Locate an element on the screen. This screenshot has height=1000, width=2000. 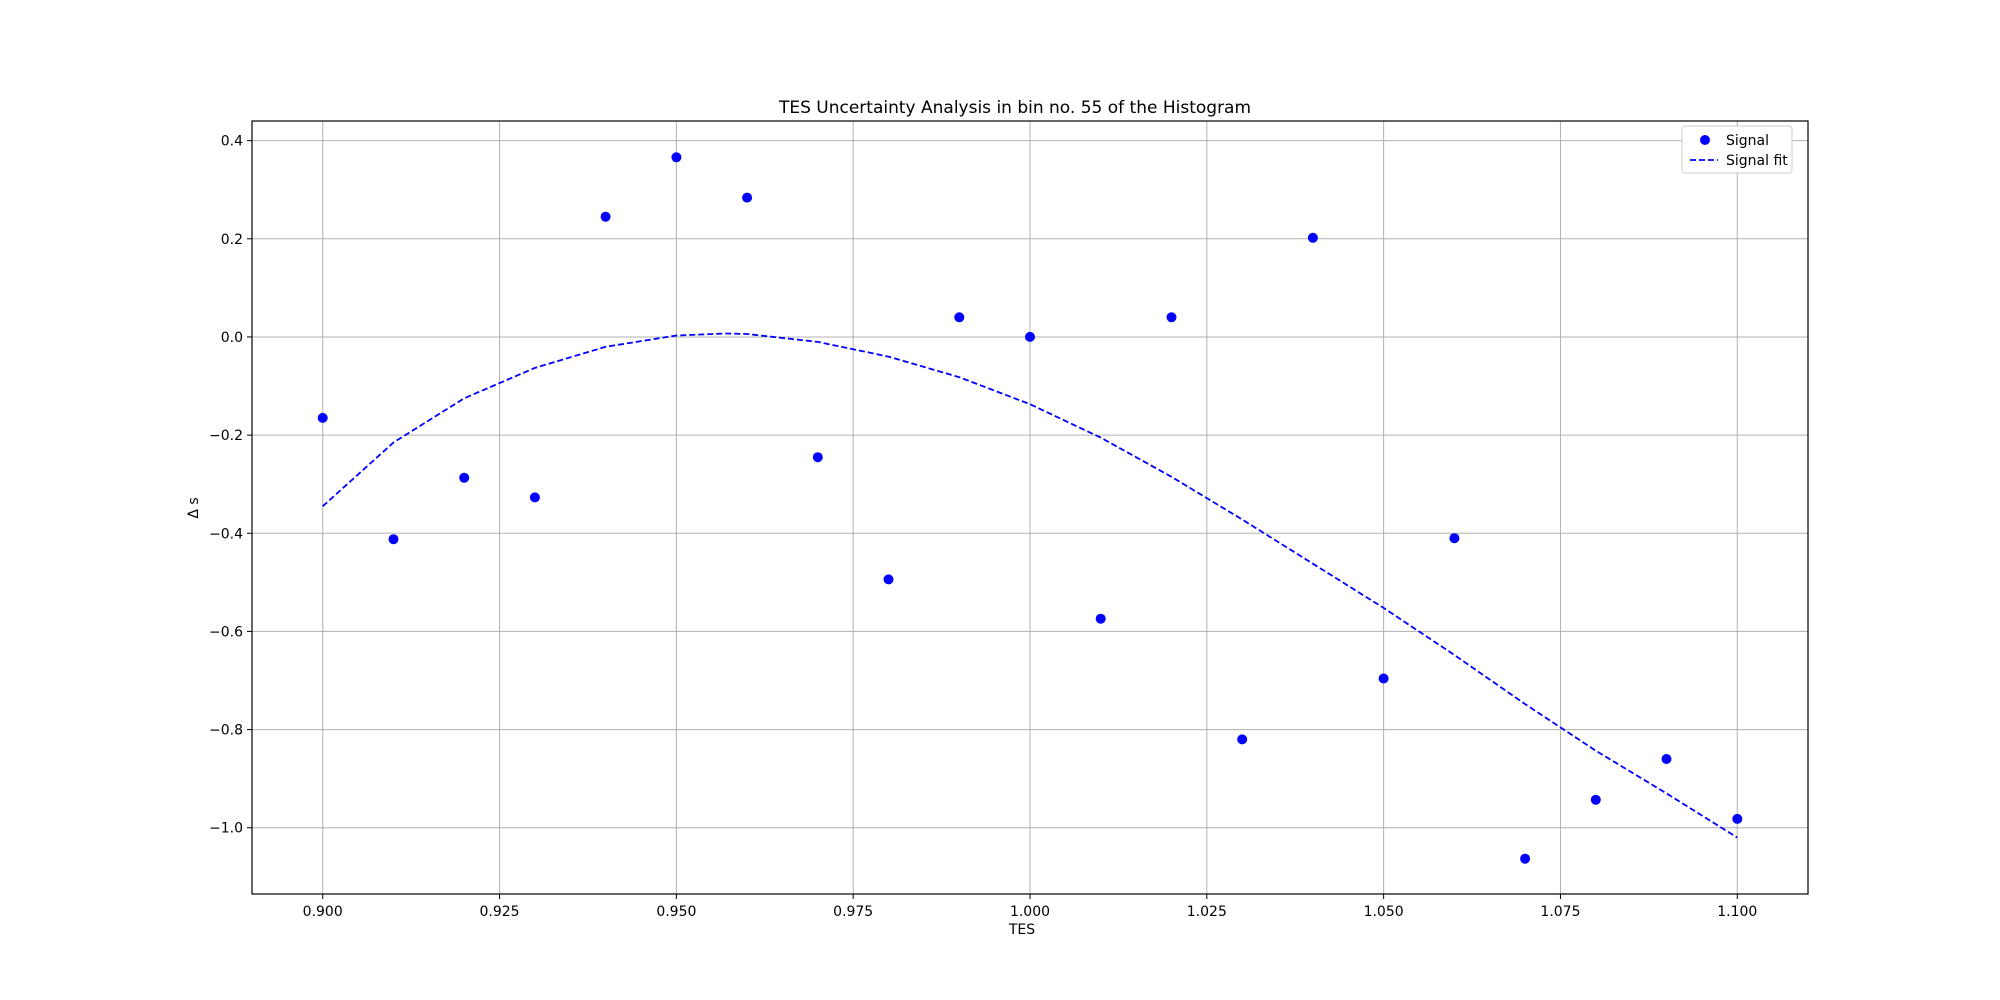
legend: Signal Signal fit is located at coordinates (1737, 149).